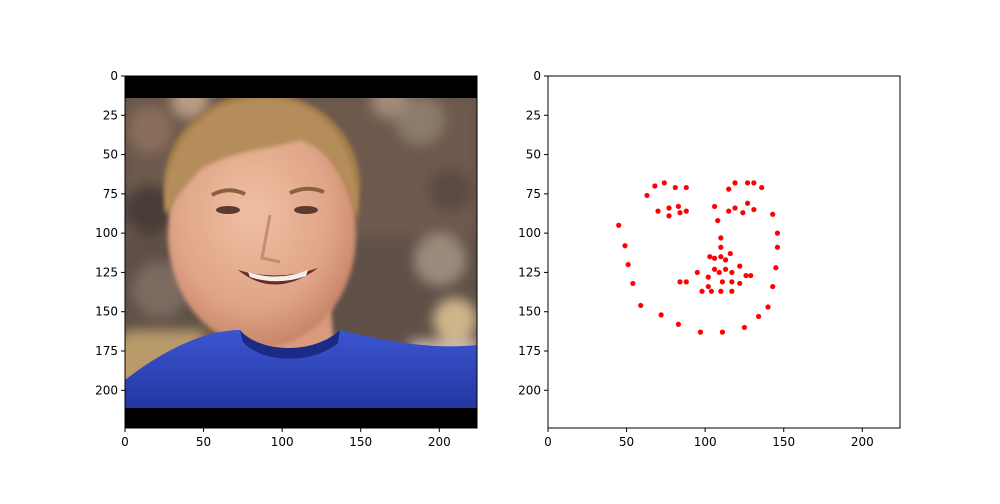  What do you see at coordinates (282, 442) in the screenshot?
I see `image-xtick-label: 100` at bounding box center [282, 442].